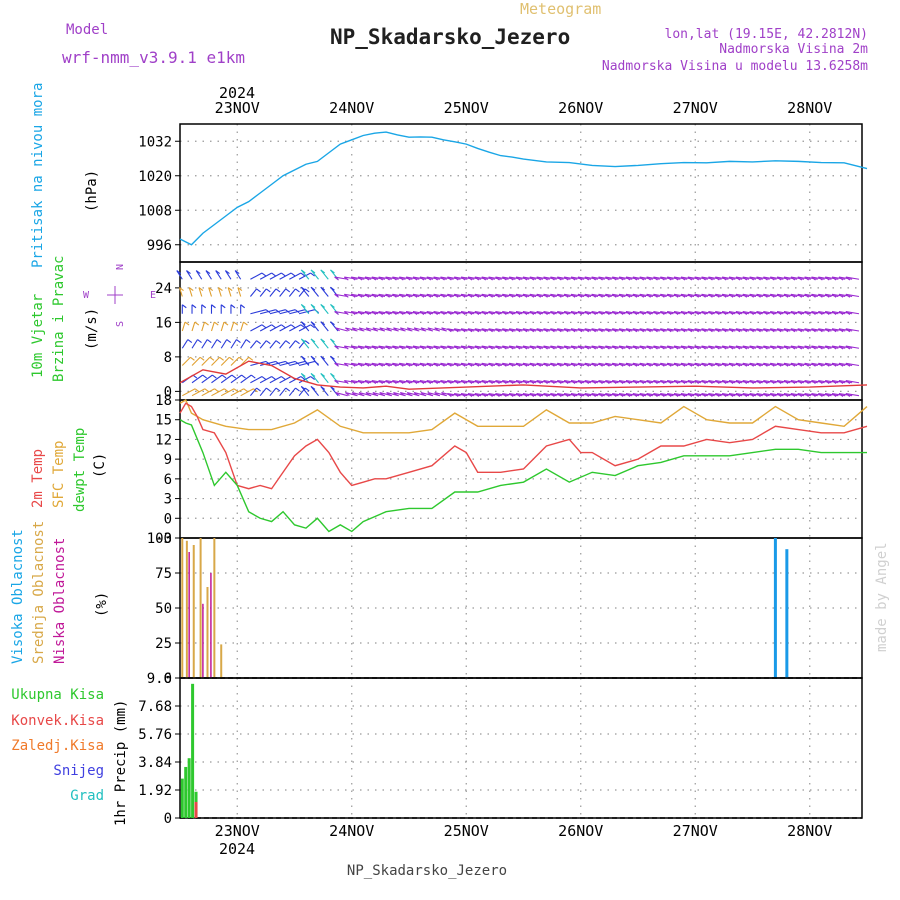 This screenshot has height=900, width=900. Describe the element at coordinates (237, 93) in the screenshot. I see `top-year-label: 2024` at that location.